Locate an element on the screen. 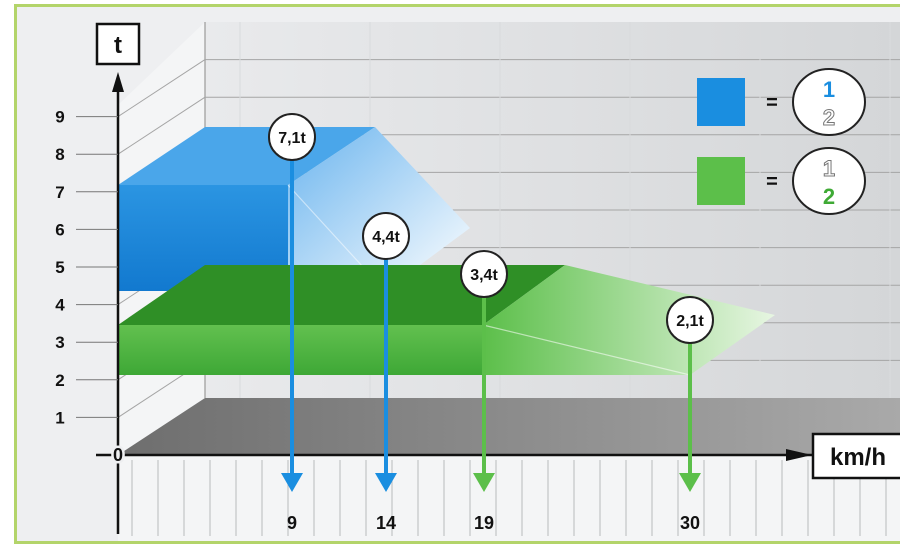 The width and height of the screenshot is (900, 559). series-1-slope-face is located at coordinates (379, 209).